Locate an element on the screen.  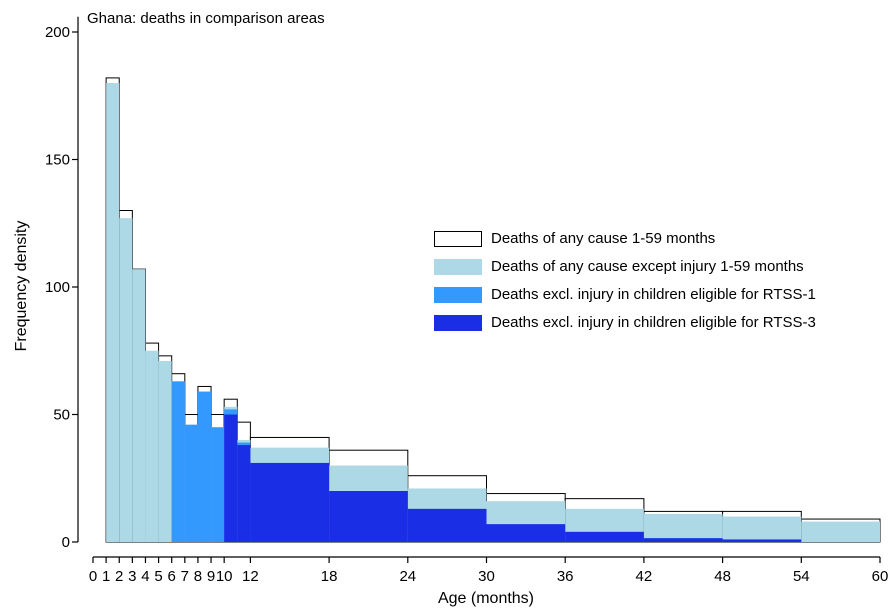
x-tick-label: 48 is located at coordinates (722, 576).